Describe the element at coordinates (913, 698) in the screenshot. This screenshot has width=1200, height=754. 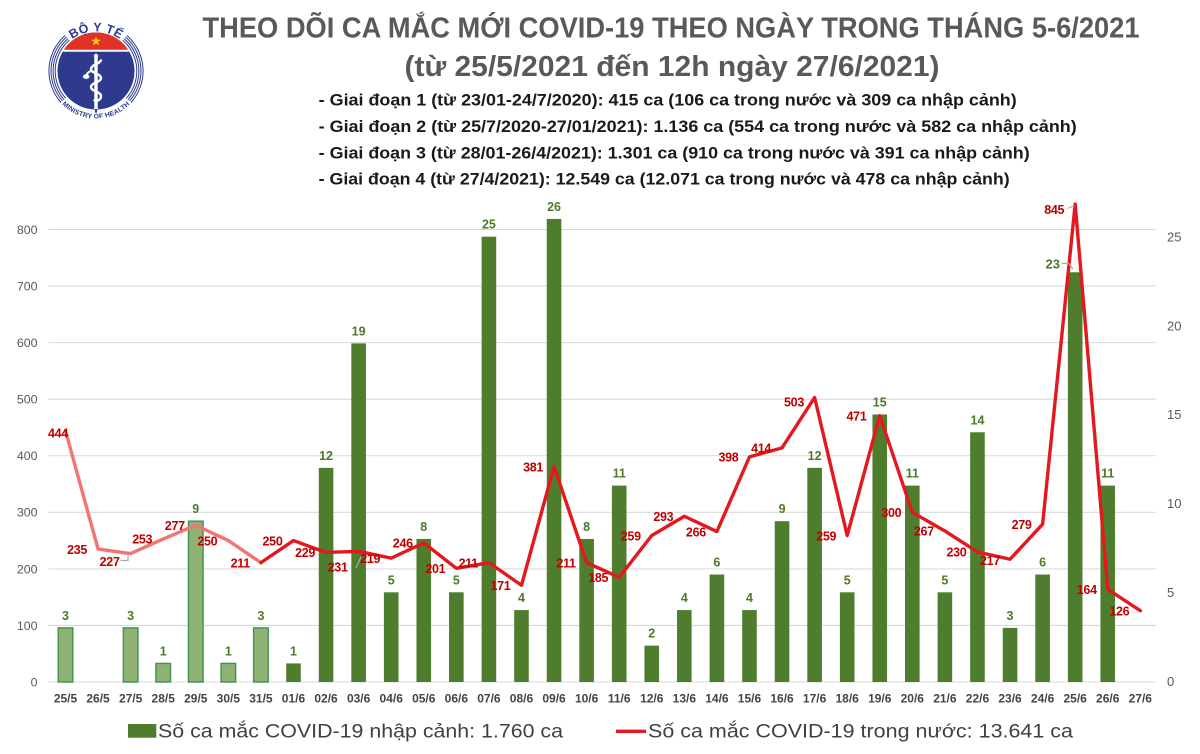
I see `svg-text: 20/6` at that location.